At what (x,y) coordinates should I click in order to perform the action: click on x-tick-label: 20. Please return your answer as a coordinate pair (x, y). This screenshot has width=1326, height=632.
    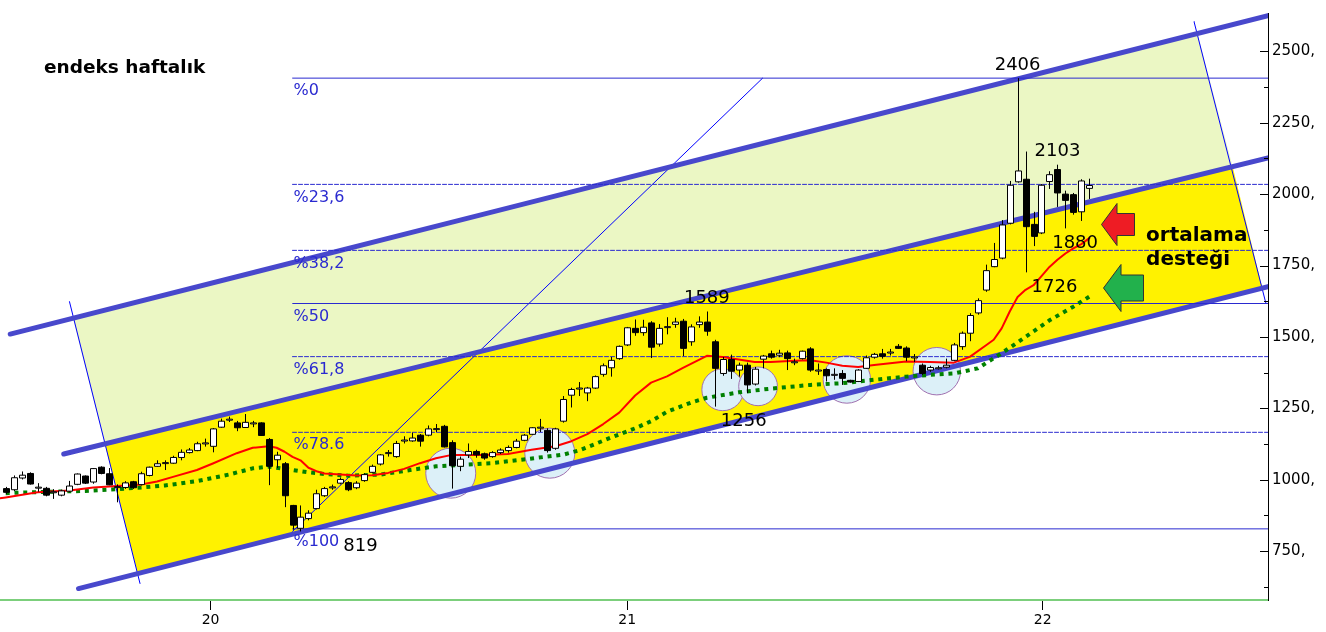
    Looking at the image, I should click on (210, 619).